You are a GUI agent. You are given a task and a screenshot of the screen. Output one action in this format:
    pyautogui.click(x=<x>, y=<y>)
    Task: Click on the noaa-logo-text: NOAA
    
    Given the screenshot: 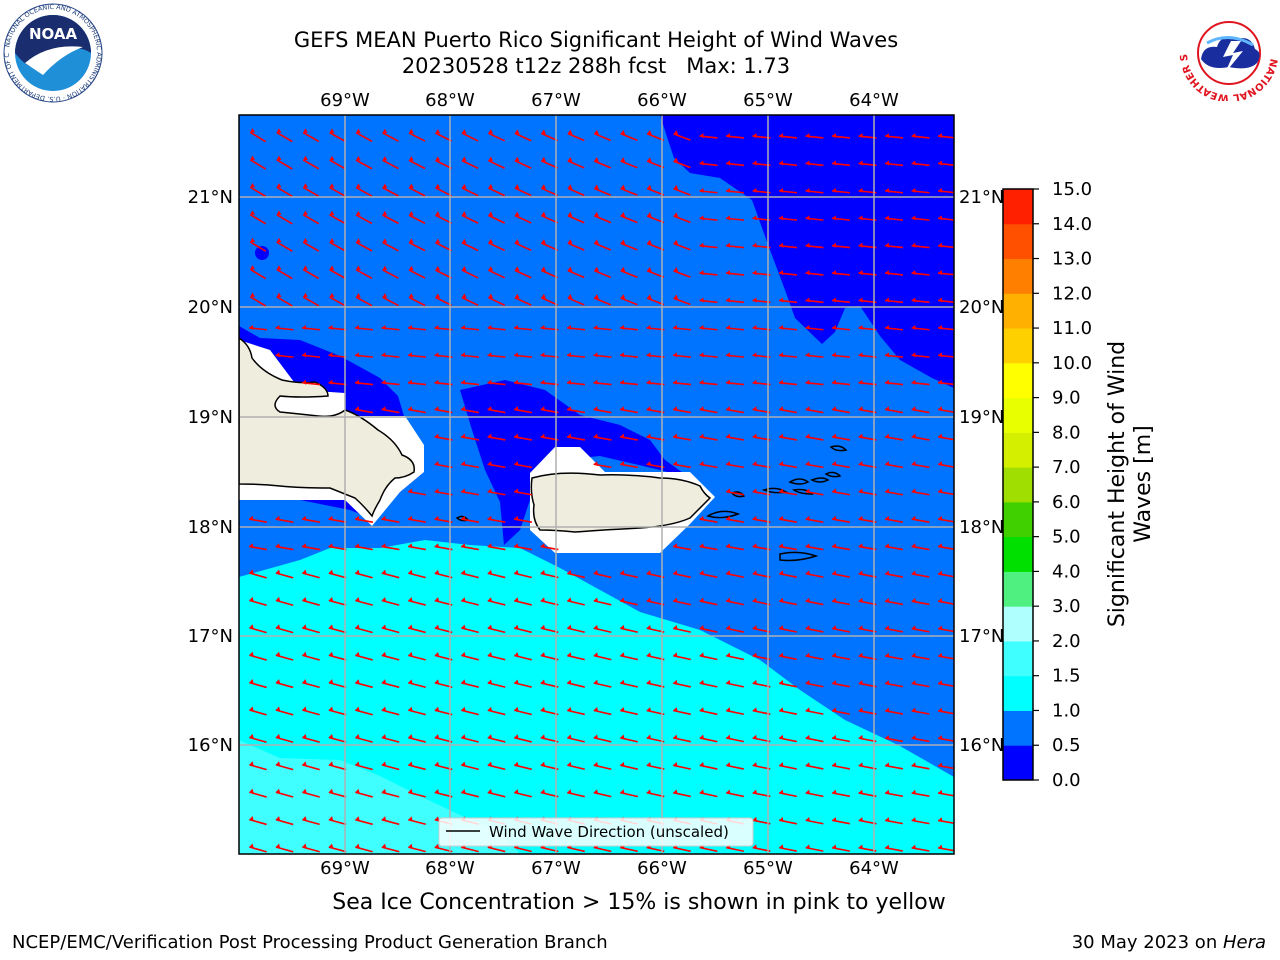 What is the action you would take?
    pyautogui.click(x=53, y=34)
    